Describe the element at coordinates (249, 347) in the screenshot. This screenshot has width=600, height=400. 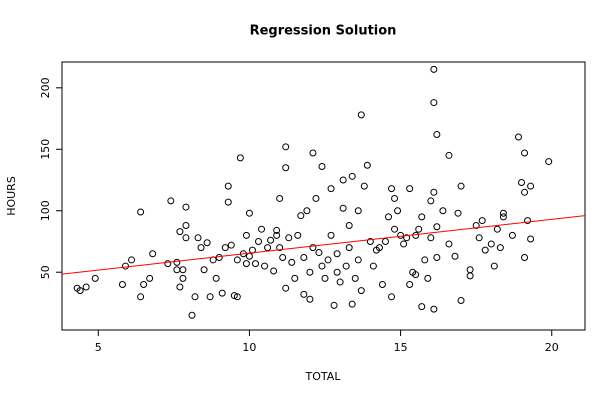
I see `x-tick-label: 10` at that location.